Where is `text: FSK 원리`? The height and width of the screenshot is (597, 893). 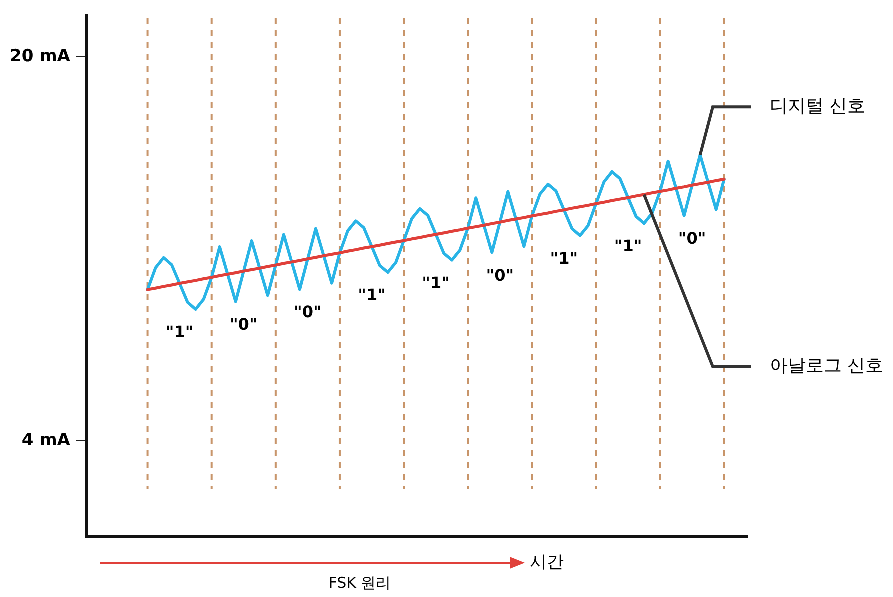
text: FSK 원리 is located at coordinates (360, 583).